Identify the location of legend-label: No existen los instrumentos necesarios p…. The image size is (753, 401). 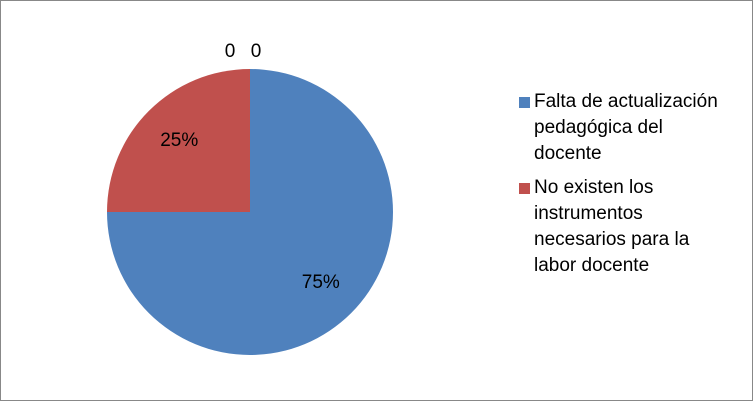
(612, 226).